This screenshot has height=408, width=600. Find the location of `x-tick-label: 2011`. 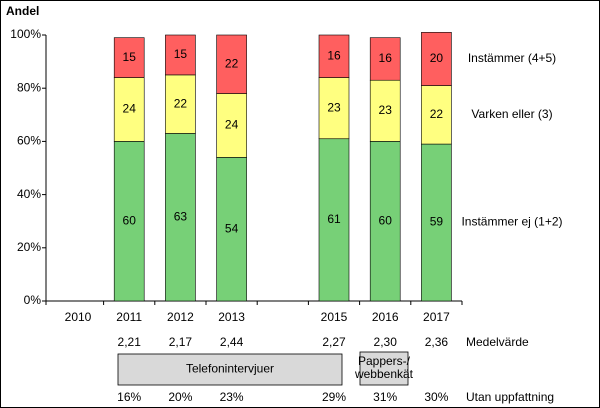

x-tick-label: 2011 is located at coordinates (129, 317).